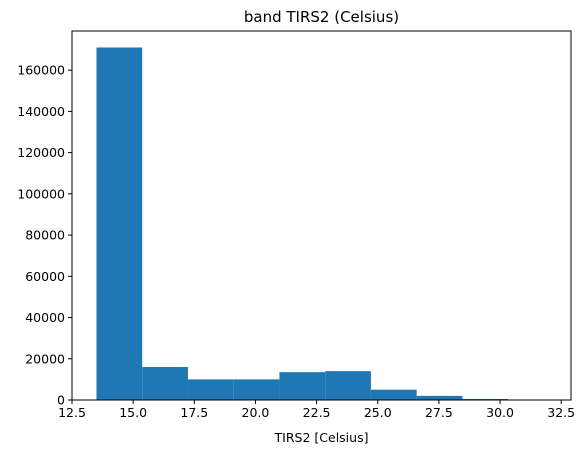 The width and height of the screenshot is (581, 453). What do you see at coordinates (41, 70) in the screenshot?
I see `y-tick-label: 160000` at bounding box center [41, 70].